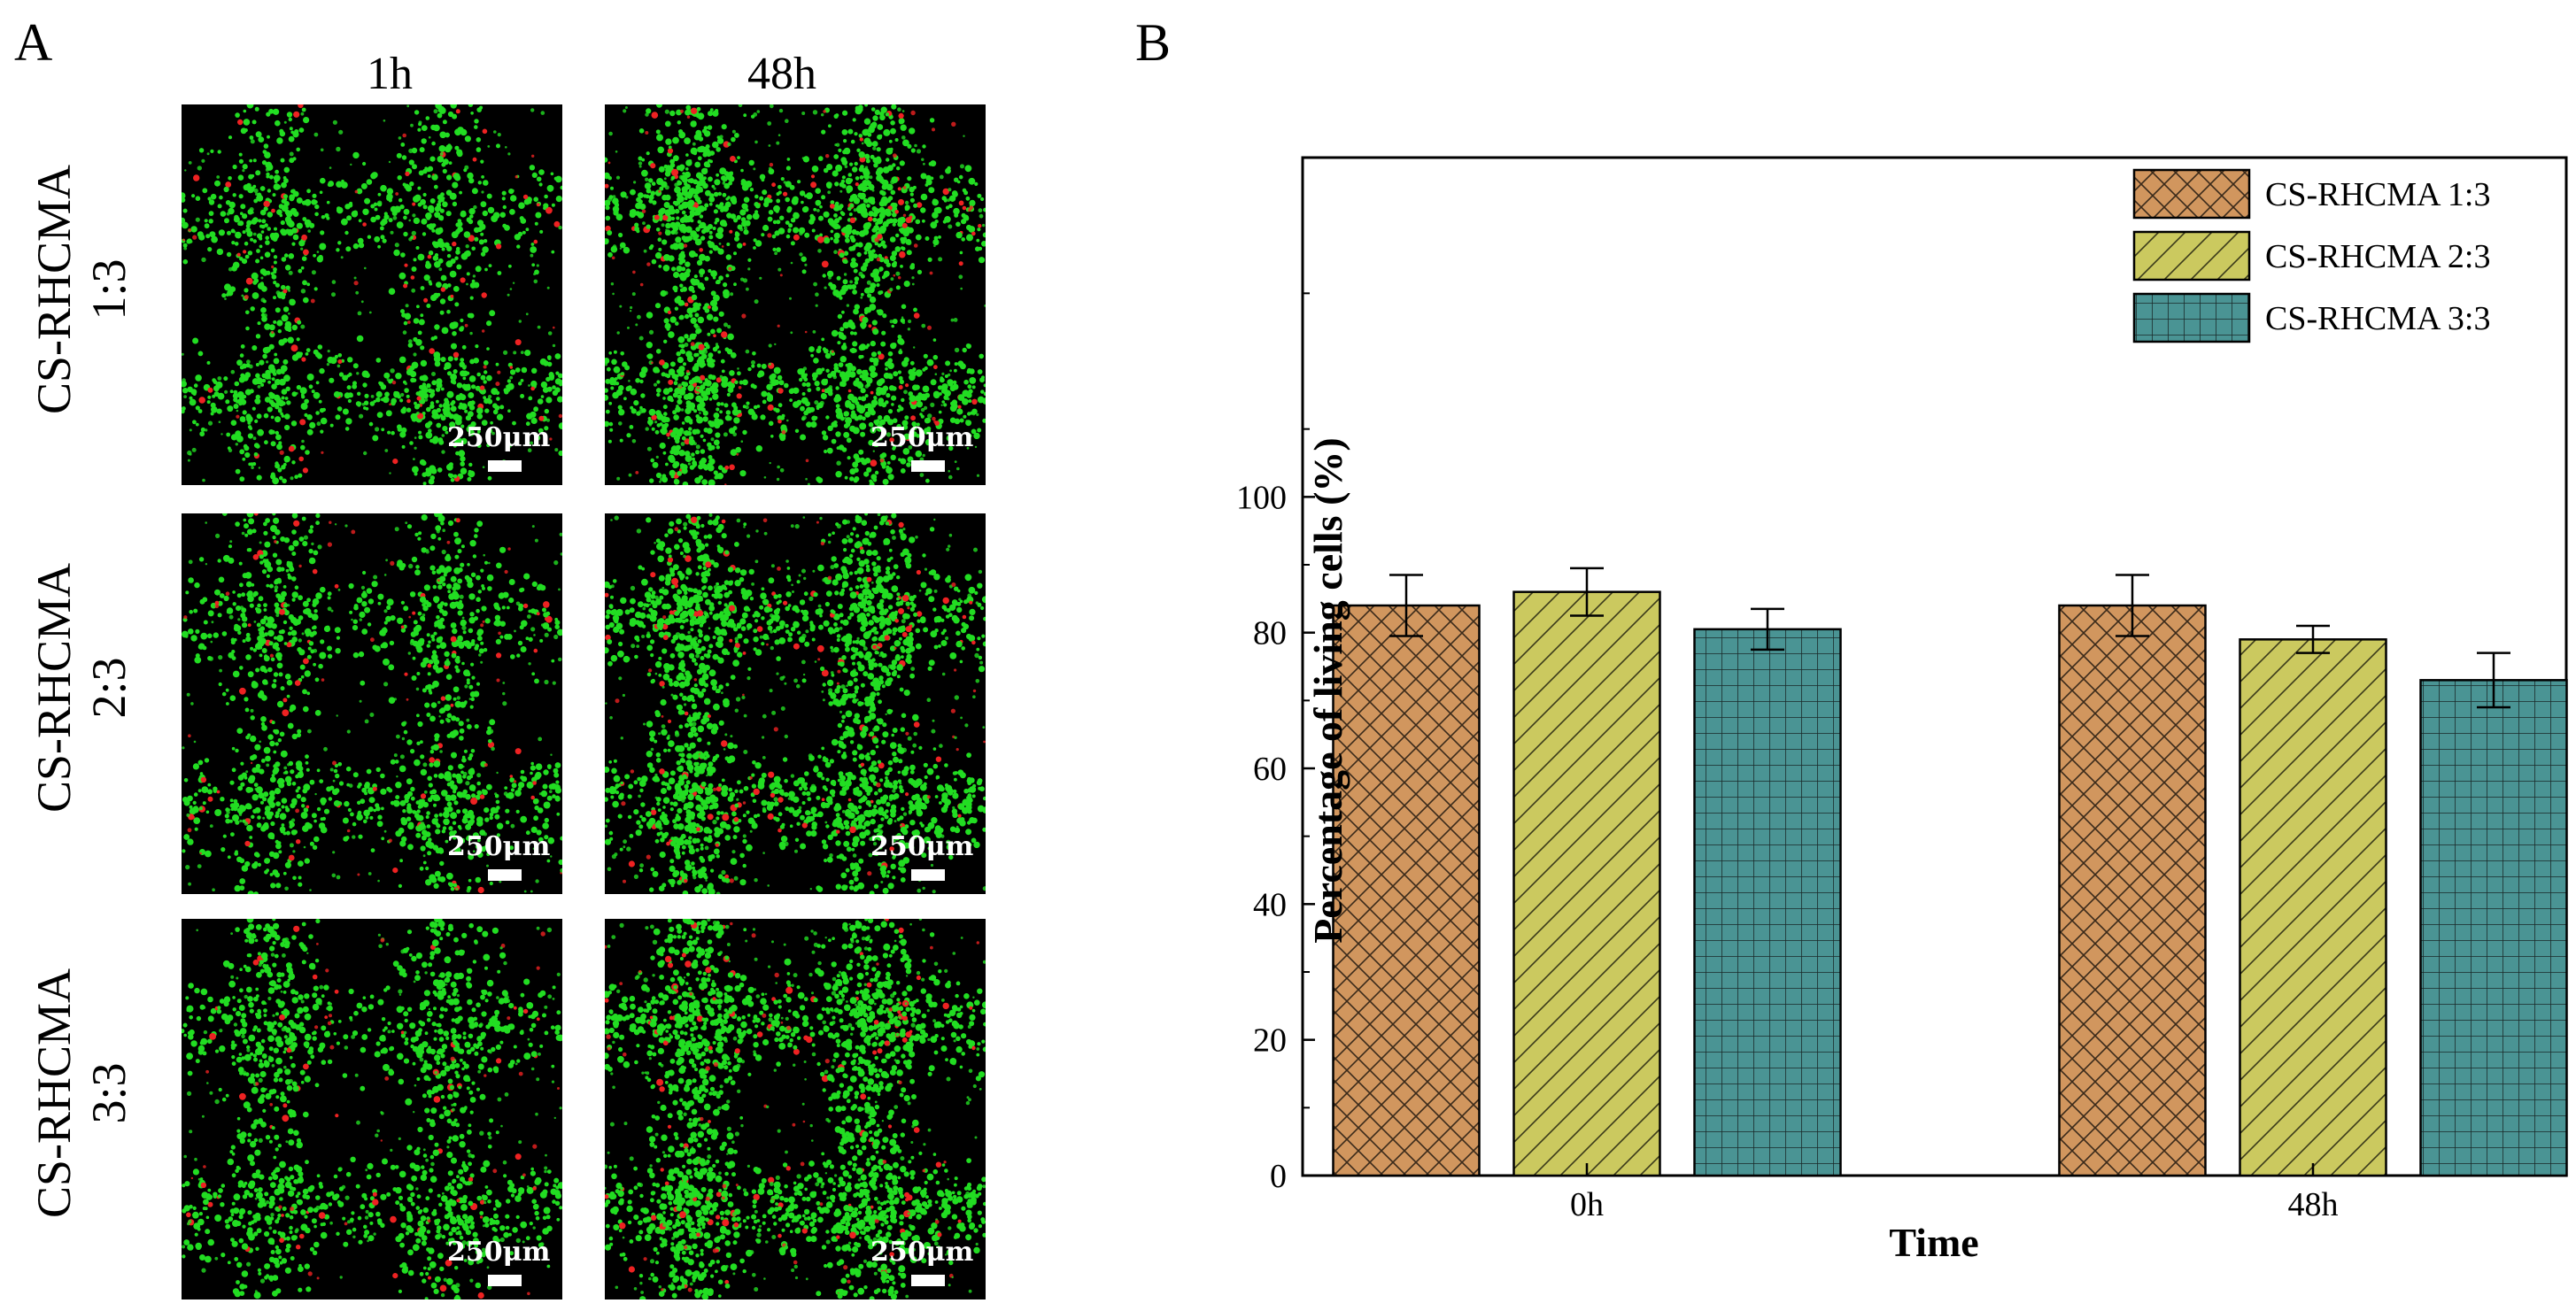 The height and width of the screenshot is (1311, 2576). Describe the element at coordinates (2377, 318) in the screenshot. I see `legend-label: CS-RHCMA 3:3` at that location.